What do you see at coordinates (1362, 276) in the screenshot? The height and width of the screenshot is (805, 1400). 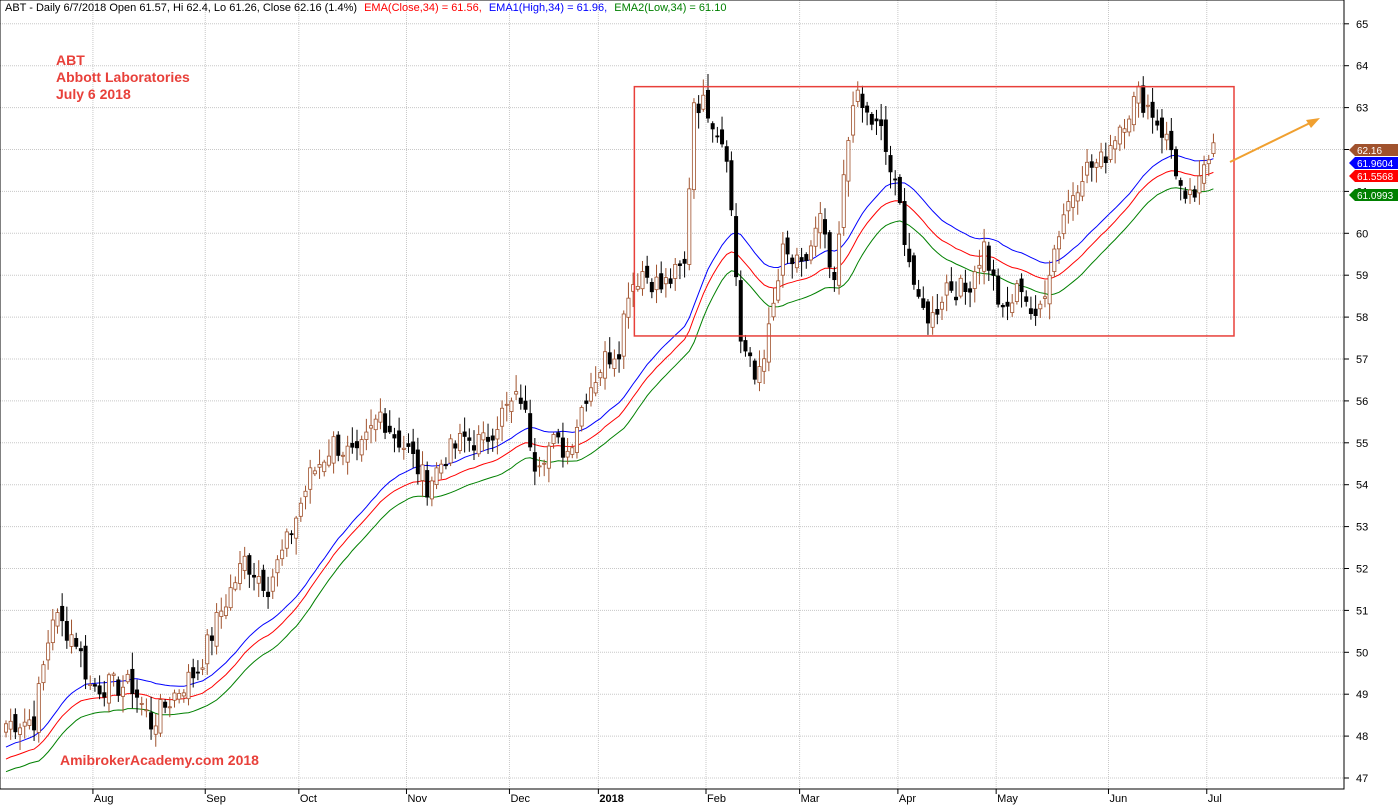 I see `y-tick-label: 59` at bounding box center [1362, 276].